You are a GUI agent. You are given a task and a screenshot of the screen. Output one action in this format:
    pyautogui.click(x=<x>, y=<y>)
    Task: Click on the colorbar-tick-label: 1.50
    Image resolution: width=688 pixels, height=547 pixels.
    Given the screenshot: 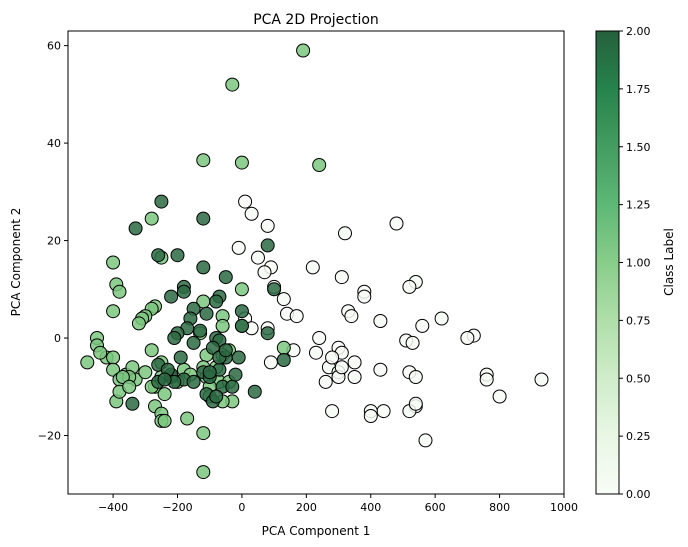 What is the action you would take?
    pyautogui.click(x=638, y=147)
    